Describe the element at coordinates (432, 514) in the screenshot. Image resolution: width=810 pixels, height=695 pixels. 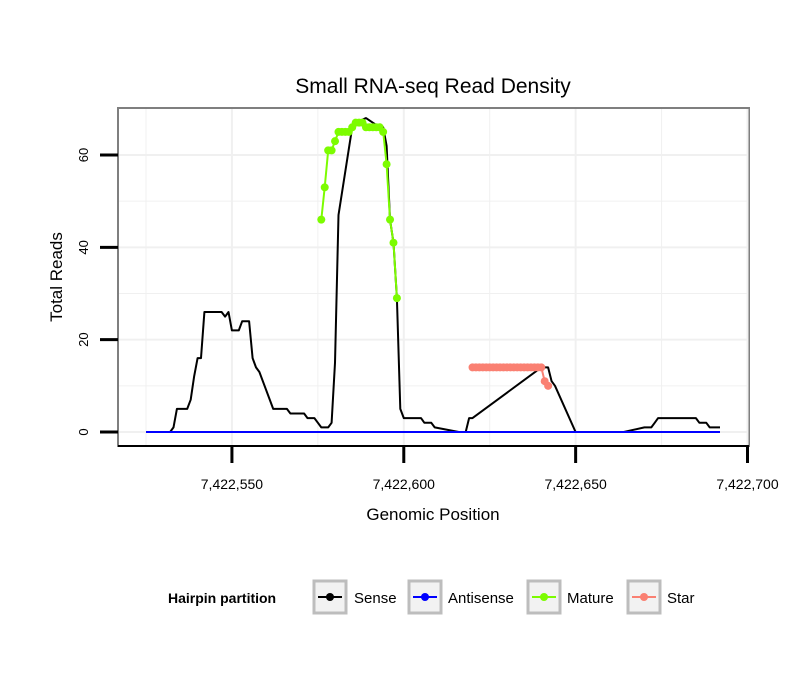
I see `x-axis-label: Genomic Position` at that location.